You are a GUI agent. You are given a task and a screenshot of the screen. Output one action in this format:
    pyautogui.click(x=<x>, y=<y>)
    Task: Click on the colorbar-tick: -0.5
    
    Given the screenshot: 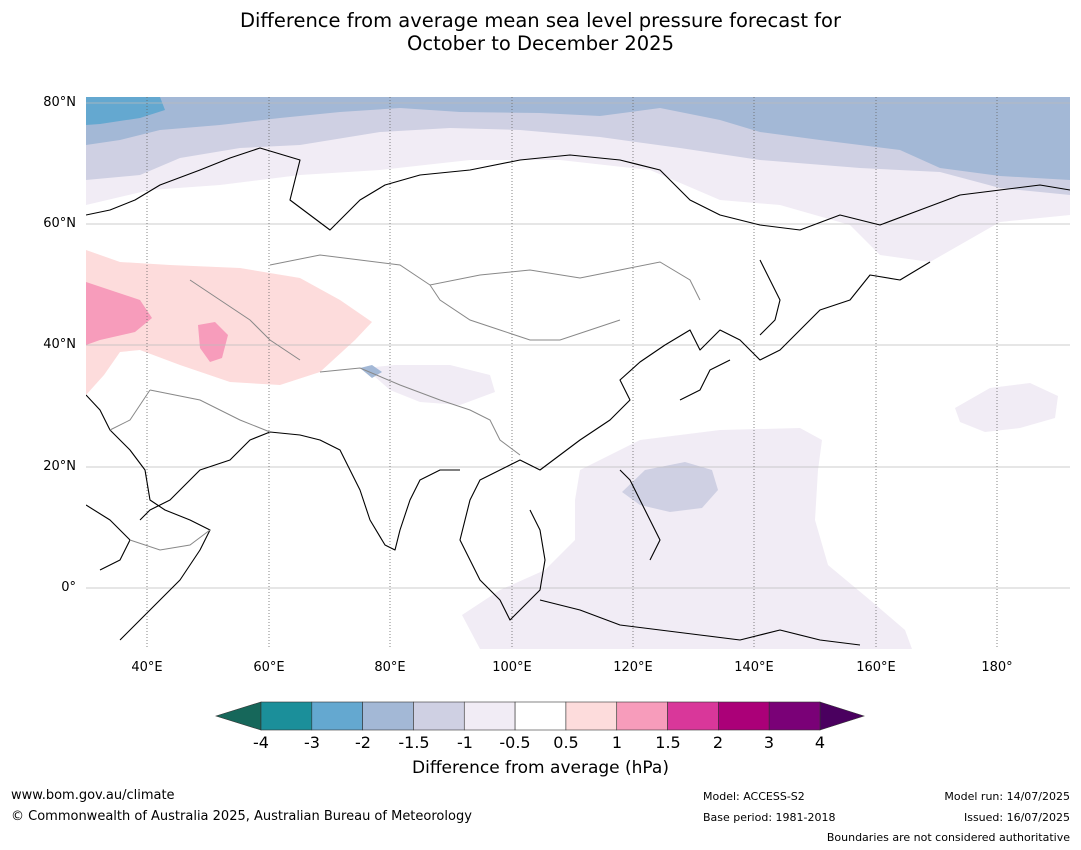 What is the action you would take?
    pyautogui.click(x=515, y=742)
    